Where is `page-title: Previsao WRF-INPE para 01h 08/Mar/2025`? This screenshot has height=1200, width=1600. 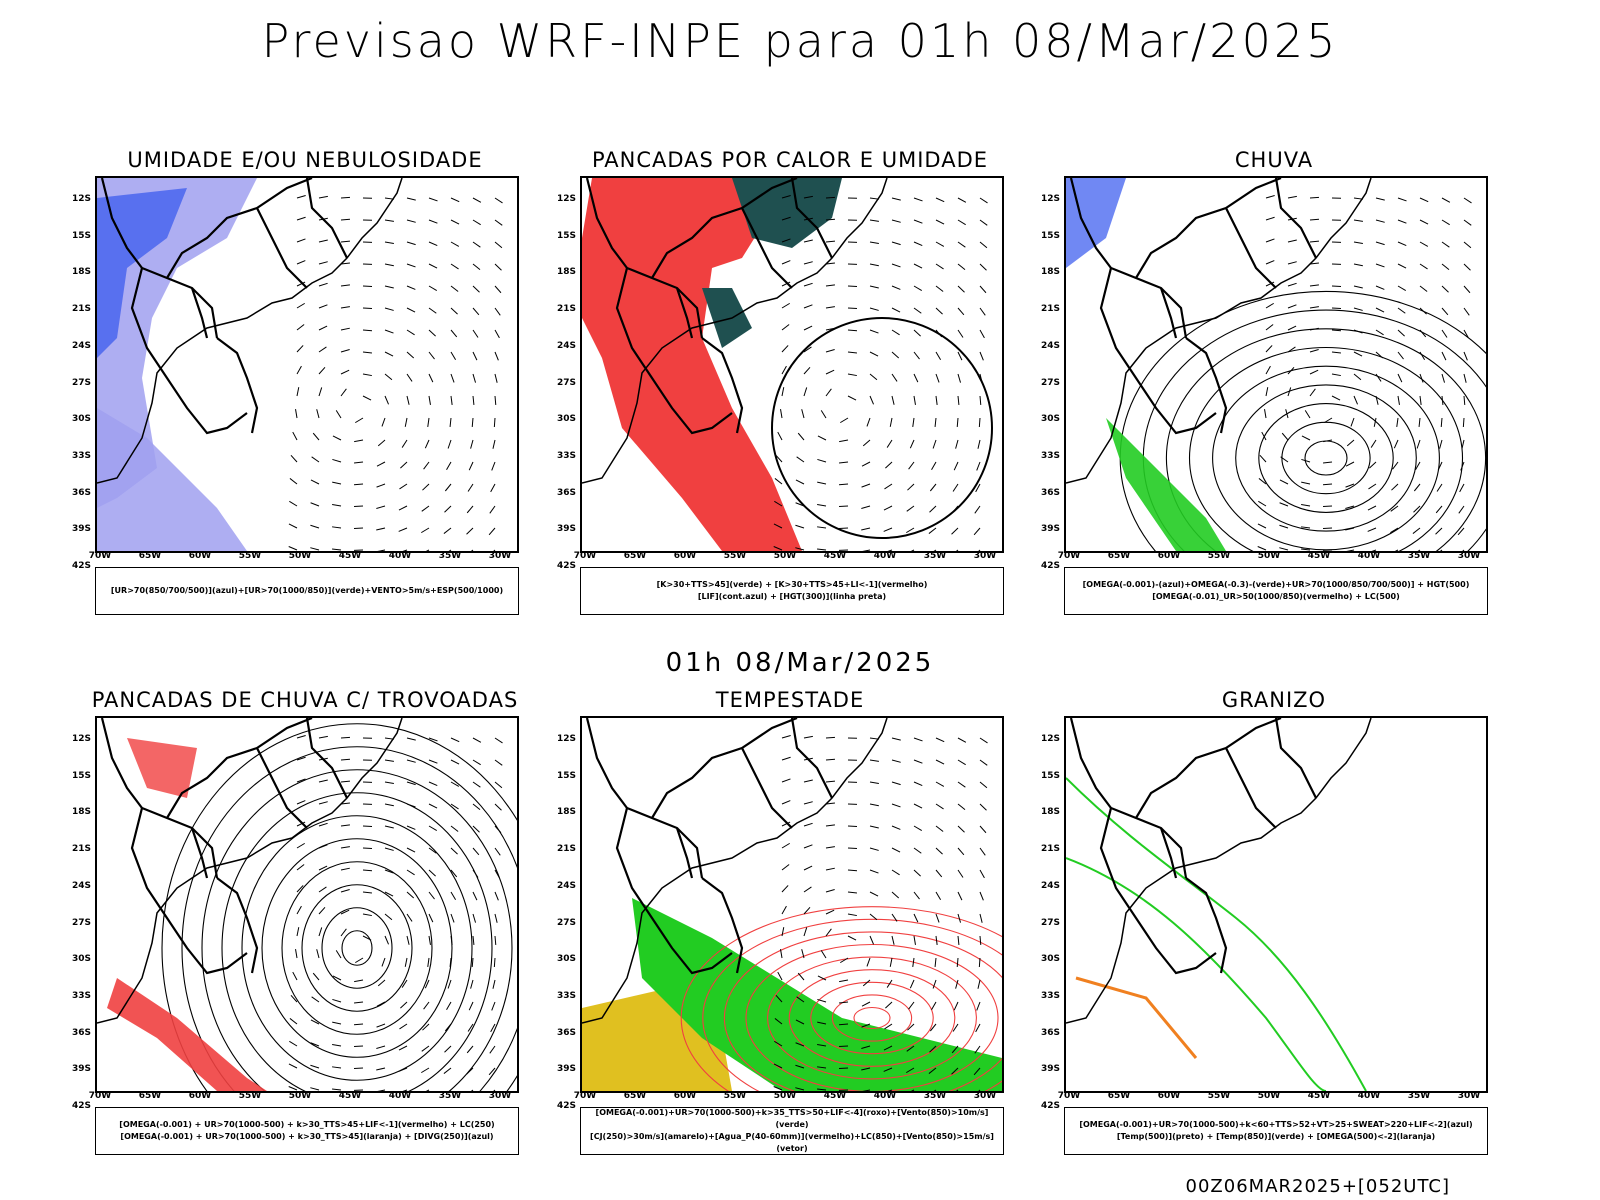
page-title: Previsao WRF-INPE para 01h 08/Mar/2025 is located at coordinates (800, 41).